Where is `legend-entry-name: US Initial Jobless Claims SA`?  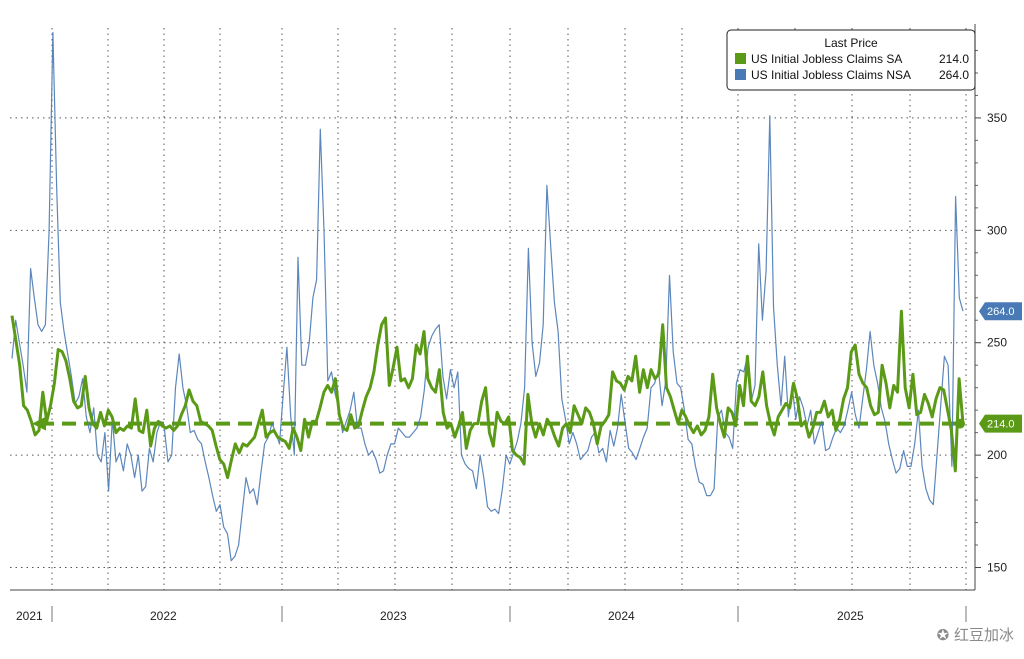
legend-entry-name: US Initial Jobless Claims SA is located at coordinates (826, 59).